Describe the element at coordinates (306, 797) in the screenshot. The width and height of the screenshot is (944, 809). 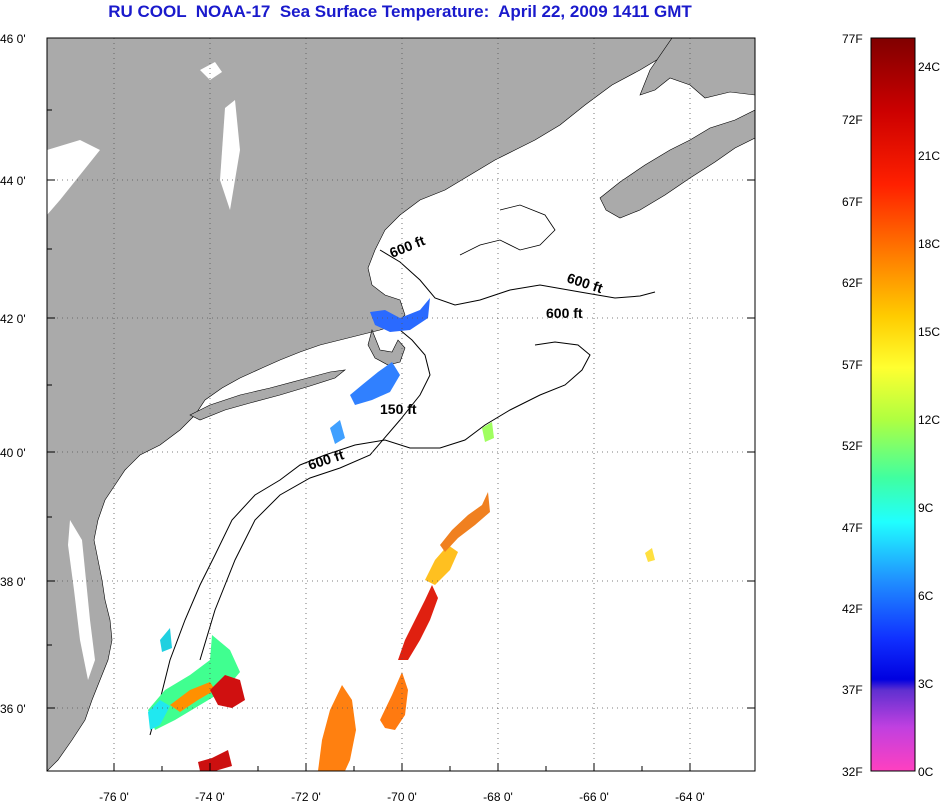
I see `lon-tick-label: -72 0'` at that location.